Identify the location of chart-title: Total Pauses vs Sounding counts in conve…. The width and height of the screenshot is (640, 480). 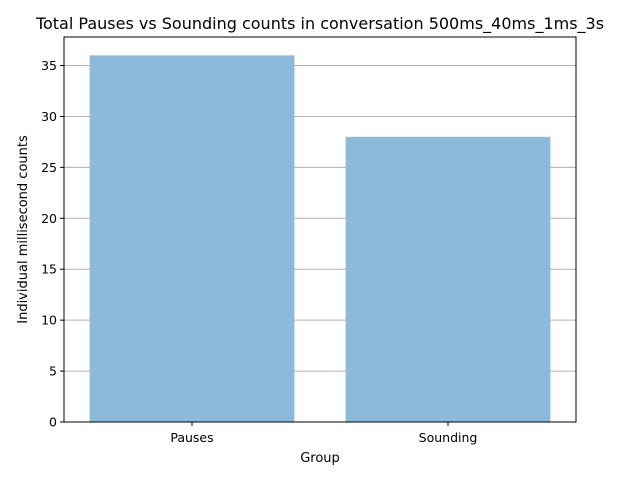
(319, 24).